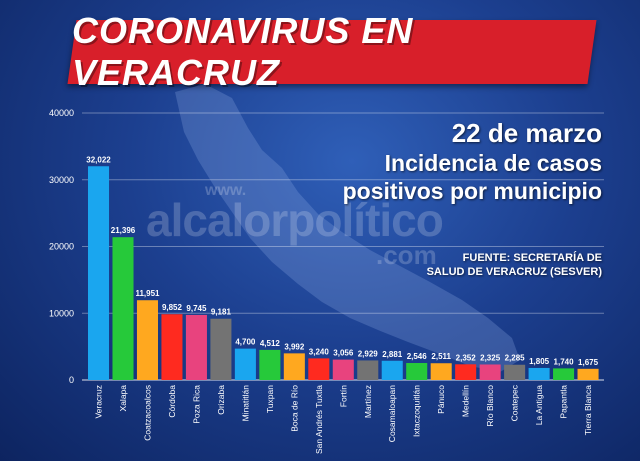 This screenshot has height=461, width=640. What do you see at coordinates (343, 353) in the screenshot?
I see `data-label: 3,056` at bounding box center [343, 353].